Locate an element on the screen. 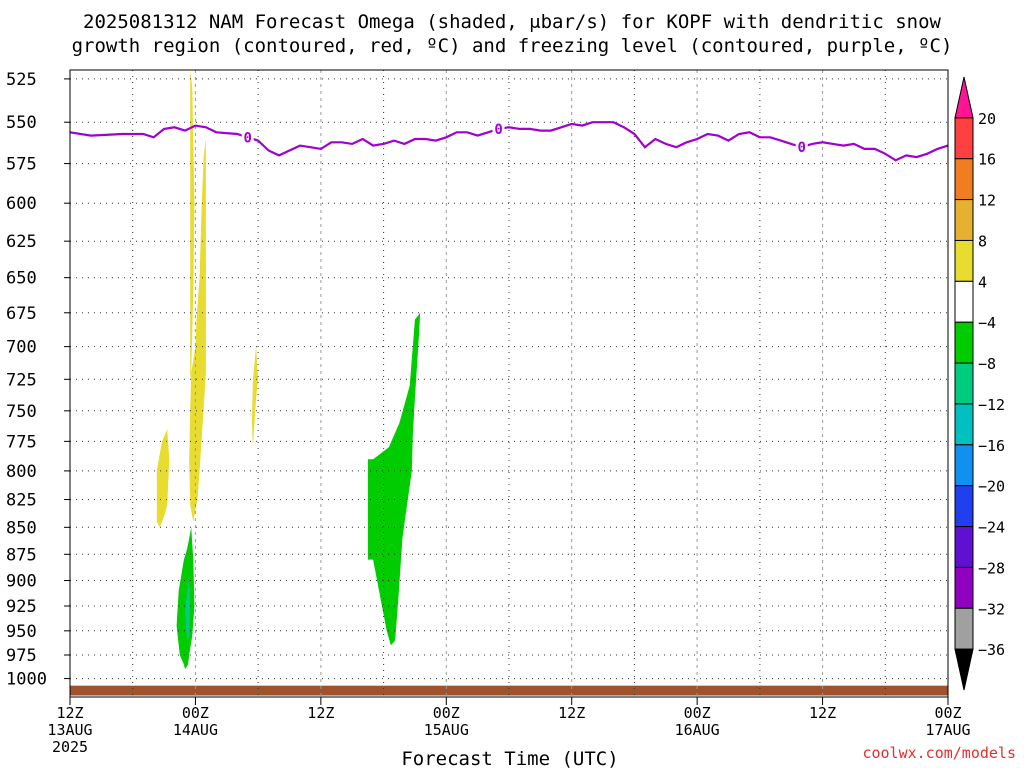  y-tick-label: 925 is located at coordinates (21, 607).